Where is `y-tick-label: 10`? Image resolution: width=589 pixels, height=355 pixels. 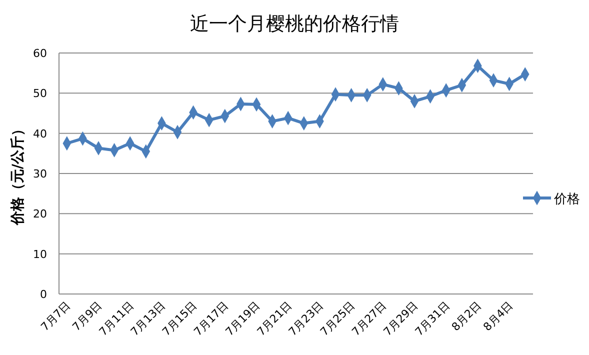 y-tick-label: 10 is located at coordinates (40, 254).